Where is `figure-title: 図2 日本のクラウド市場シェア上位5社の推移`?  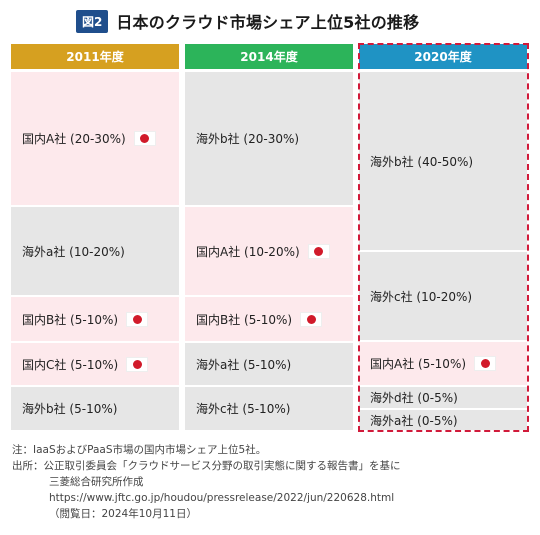
figure-title: 図2 日本のクラウド市場シェア上位5社の推移 is located at coordinates (247, 21).